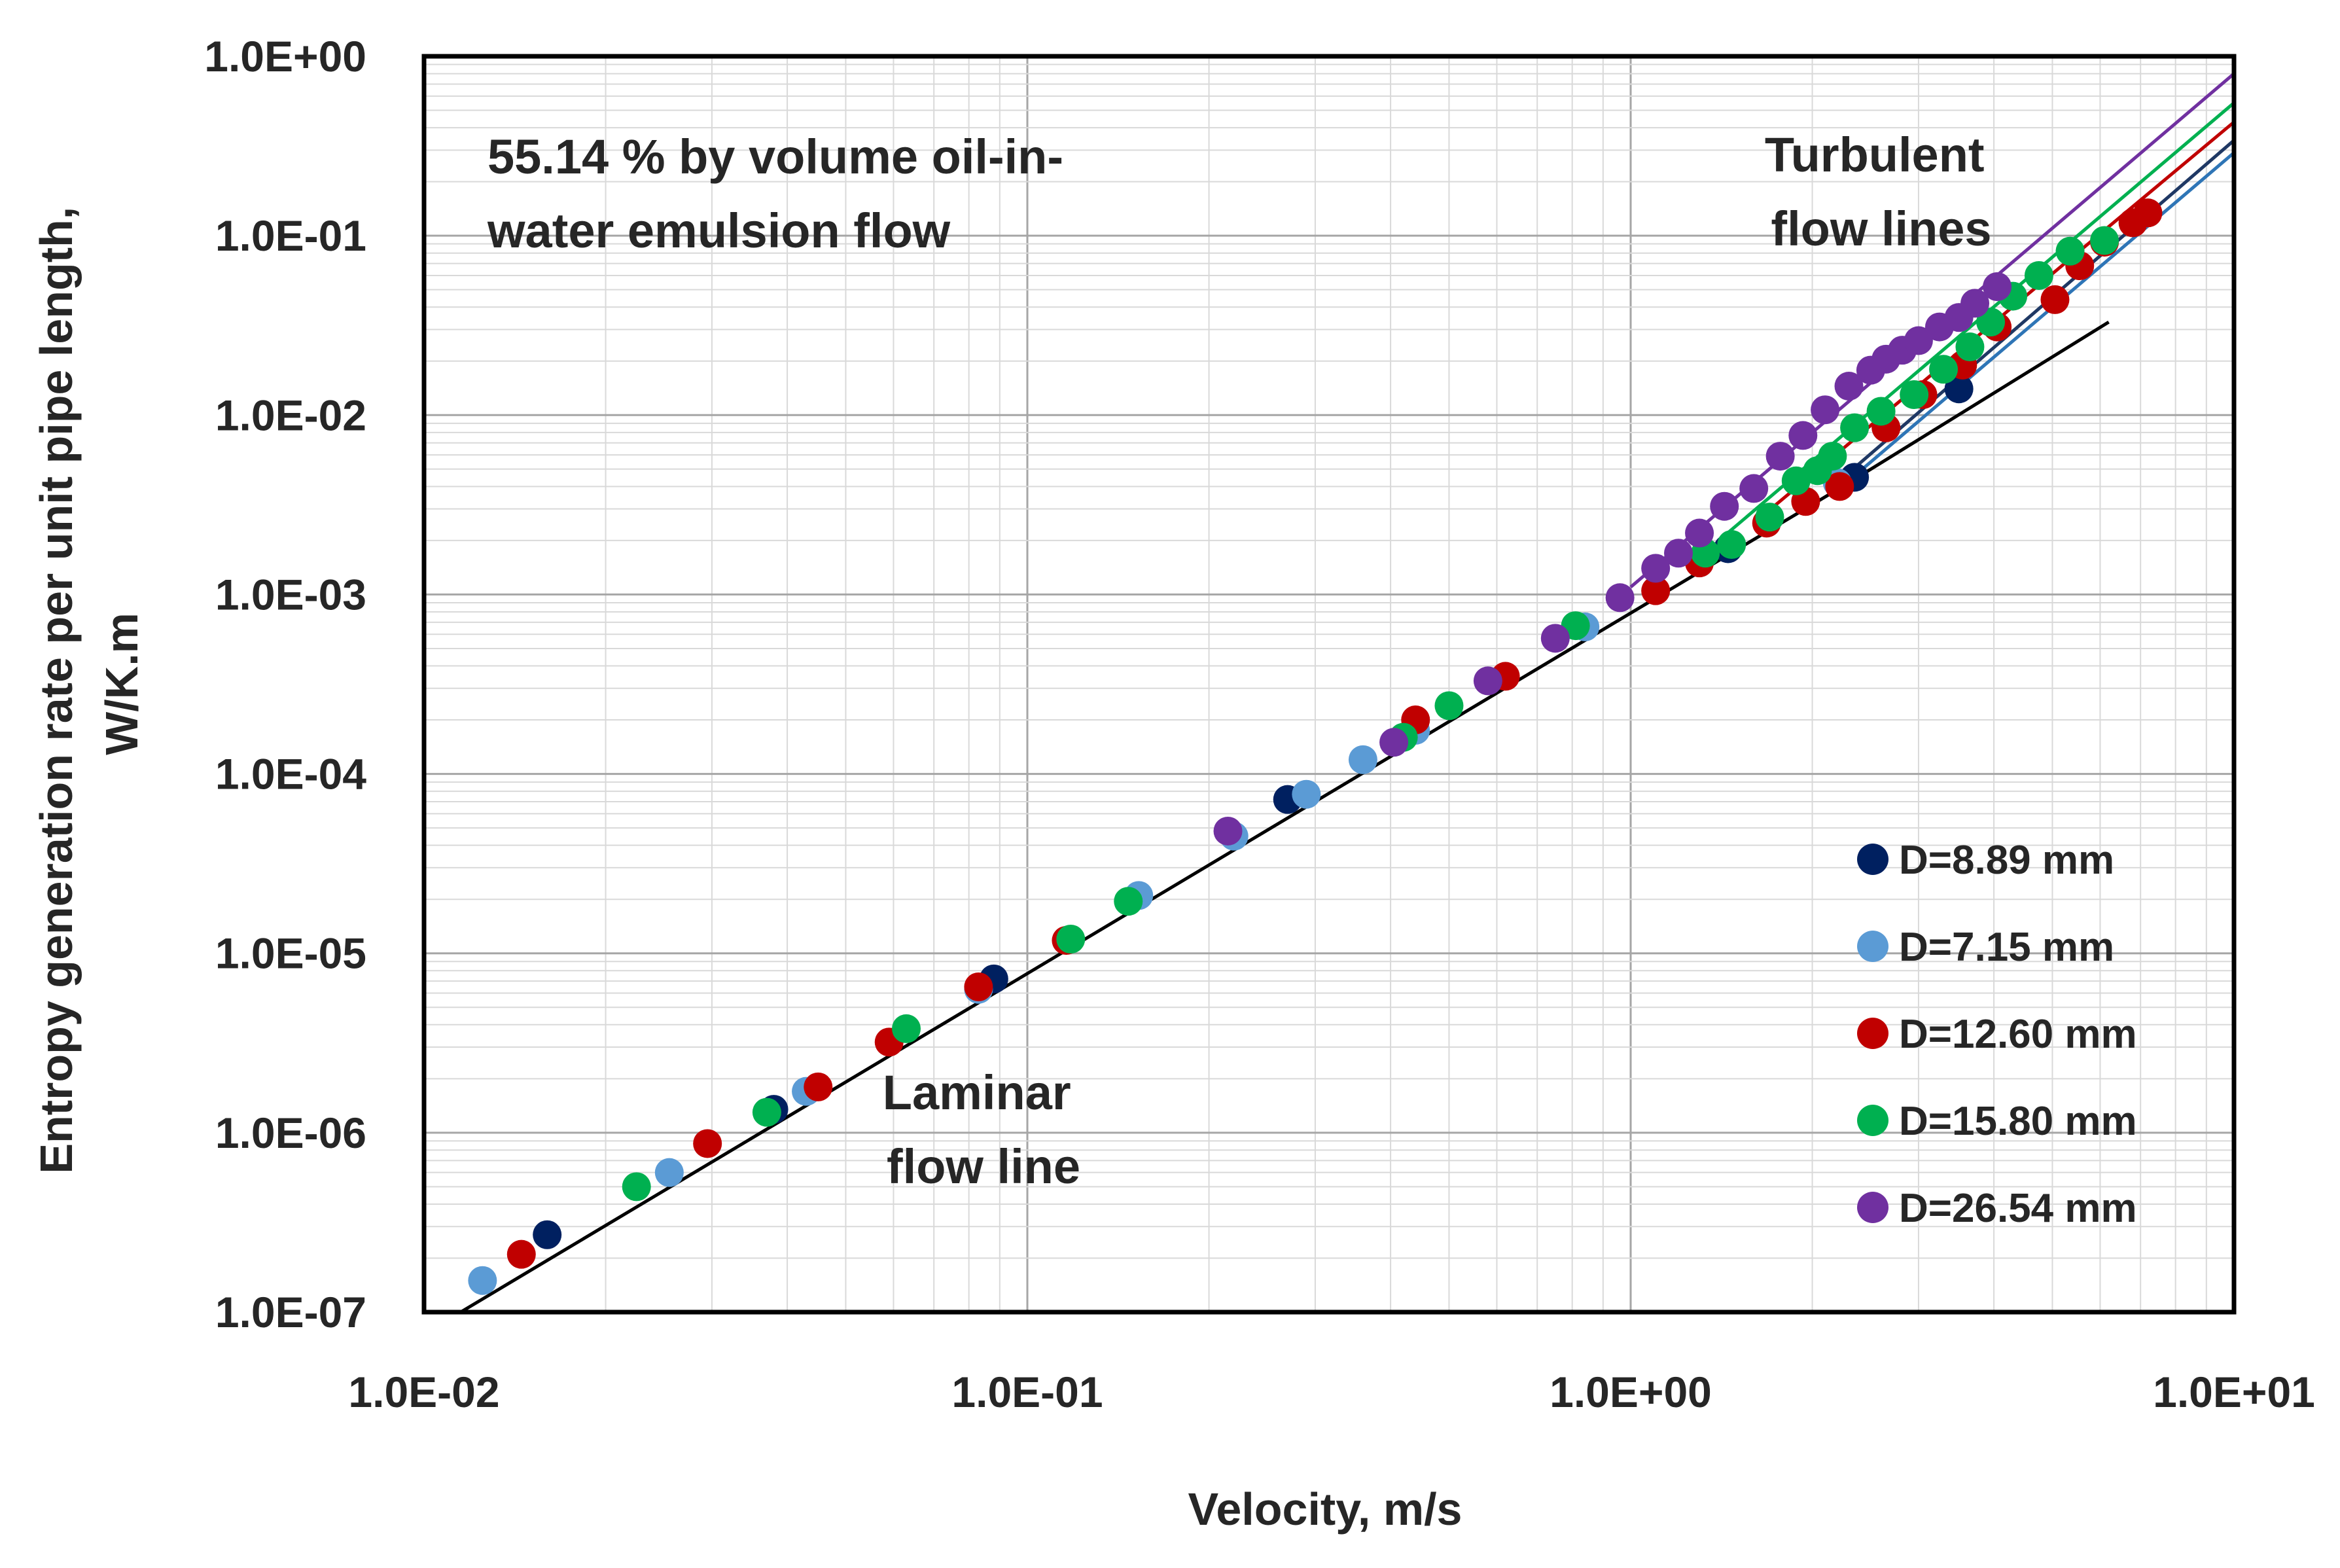 The image size is (2340, 1568). I want to click on x-tick-label: 1.0E+01, so click(2234, 1392).